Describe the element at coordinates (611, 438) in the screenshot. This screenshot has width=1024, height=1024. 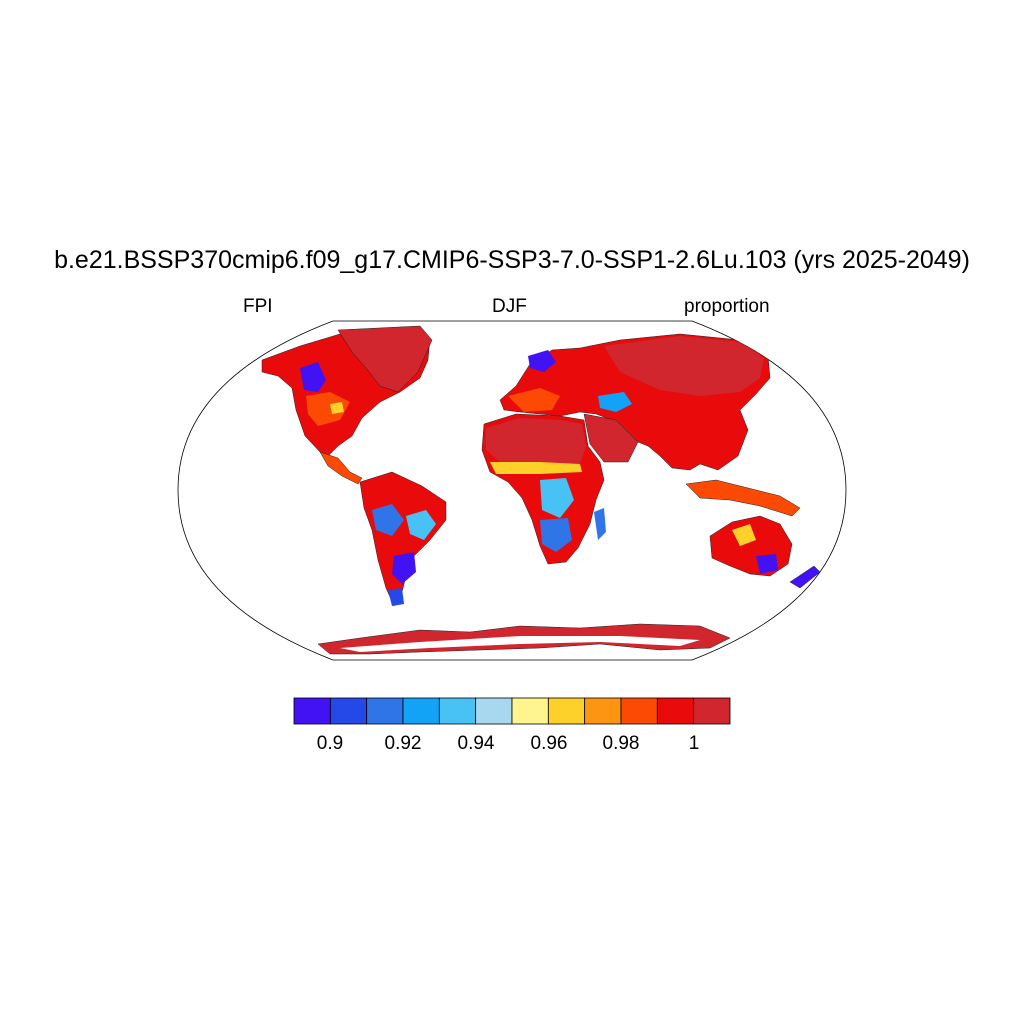
I see `landmass-arabia` at that location.